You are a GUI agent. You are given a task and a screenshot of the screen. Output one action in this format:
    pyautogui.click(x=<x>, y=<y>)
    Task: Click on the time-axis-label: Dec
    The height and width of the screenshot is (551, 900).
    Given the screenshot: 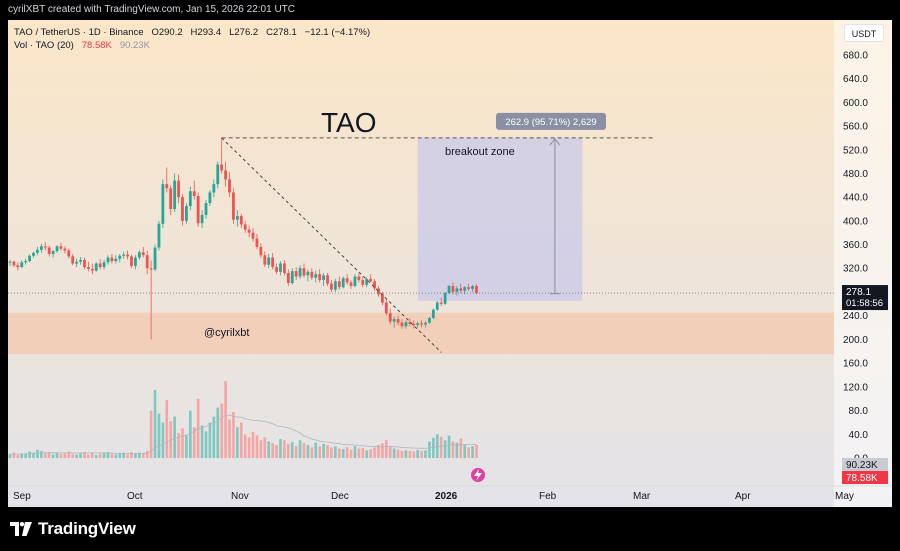 What is the action you would take?
    pyautogui.click(x=340, y=496)
    